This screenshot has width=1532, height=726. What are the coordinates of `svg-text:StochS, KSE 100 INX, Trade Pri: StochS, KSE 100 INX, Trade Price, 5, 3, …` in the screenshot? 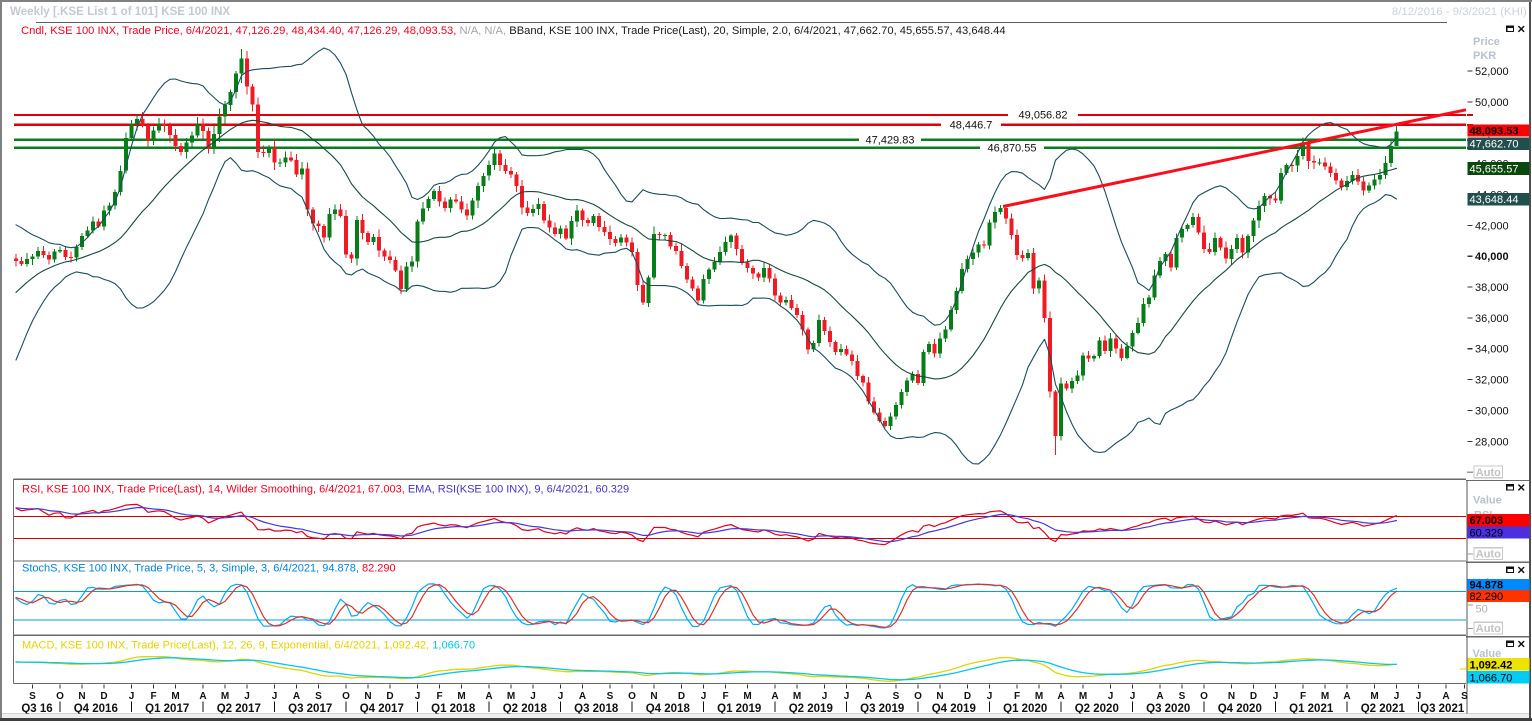 It's located at (209, 569).